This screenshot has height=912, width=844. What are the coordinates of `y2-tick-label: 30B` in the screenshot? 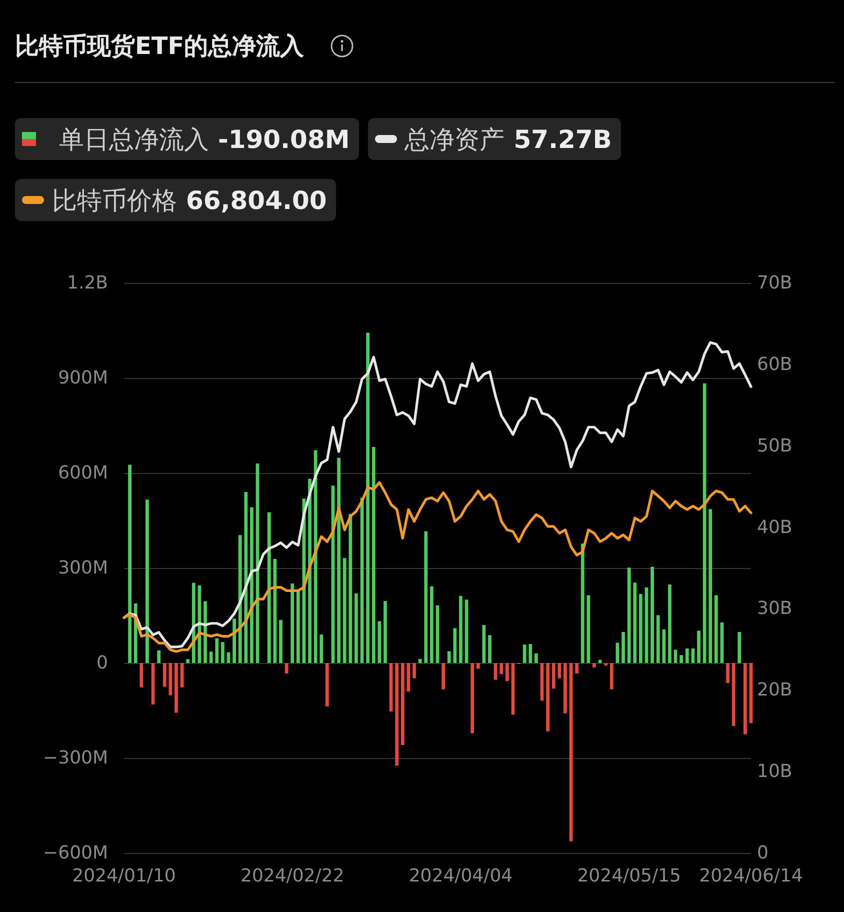 It's located at (774, 609).